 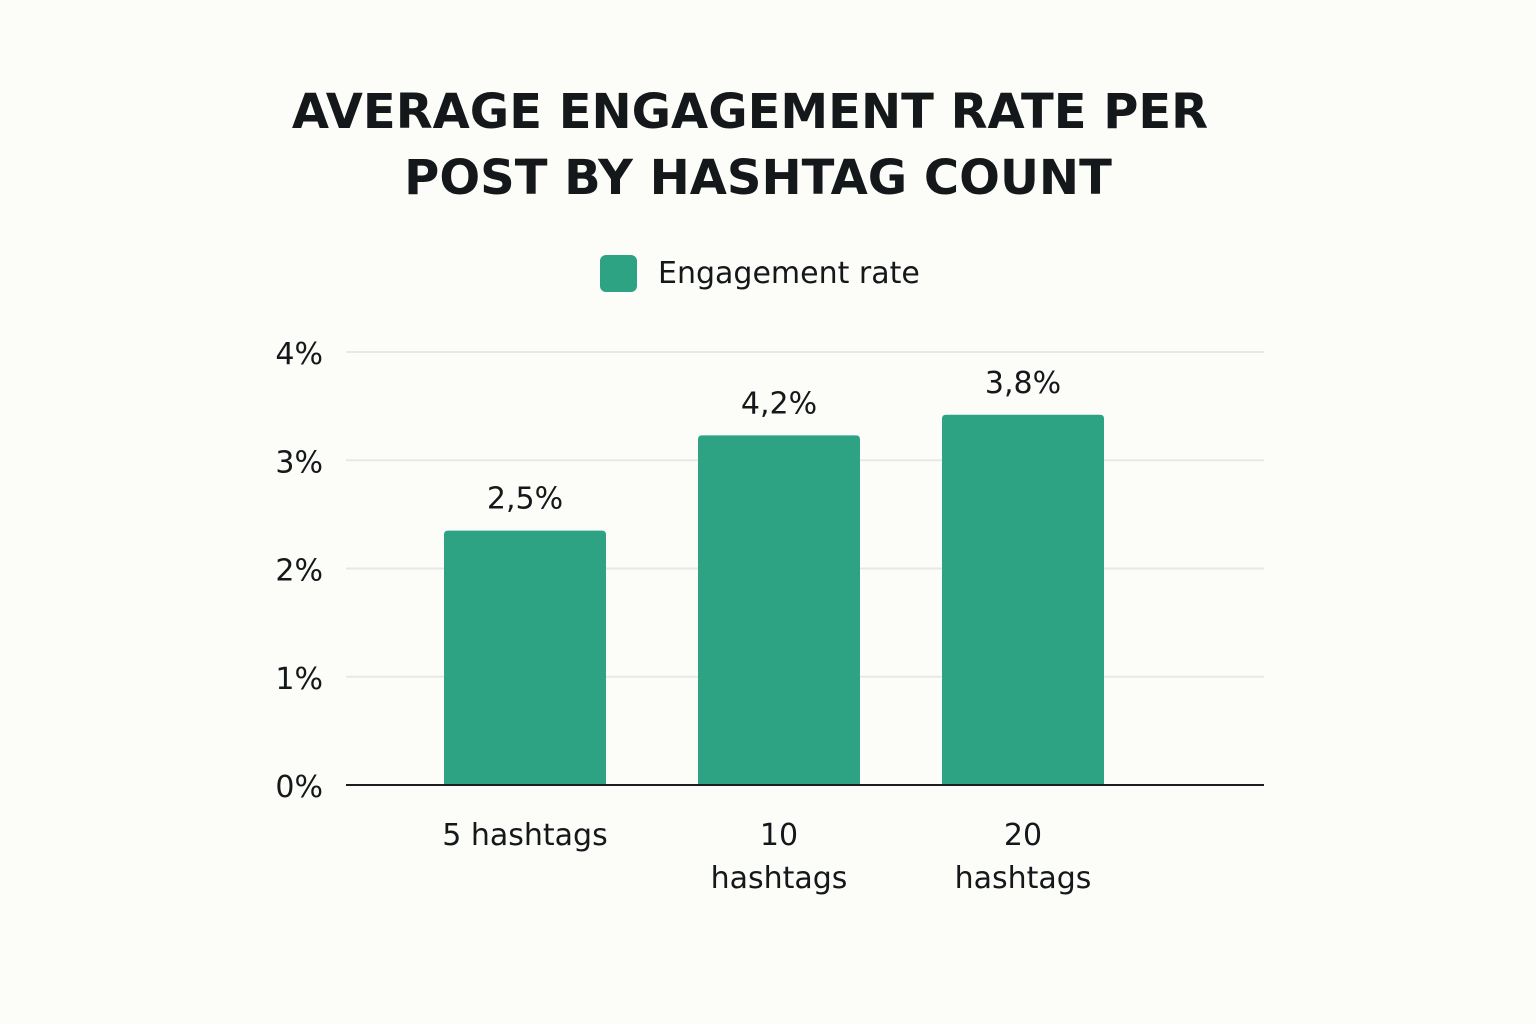 I want to click on legend-swatch, so click(x=618, y=273).